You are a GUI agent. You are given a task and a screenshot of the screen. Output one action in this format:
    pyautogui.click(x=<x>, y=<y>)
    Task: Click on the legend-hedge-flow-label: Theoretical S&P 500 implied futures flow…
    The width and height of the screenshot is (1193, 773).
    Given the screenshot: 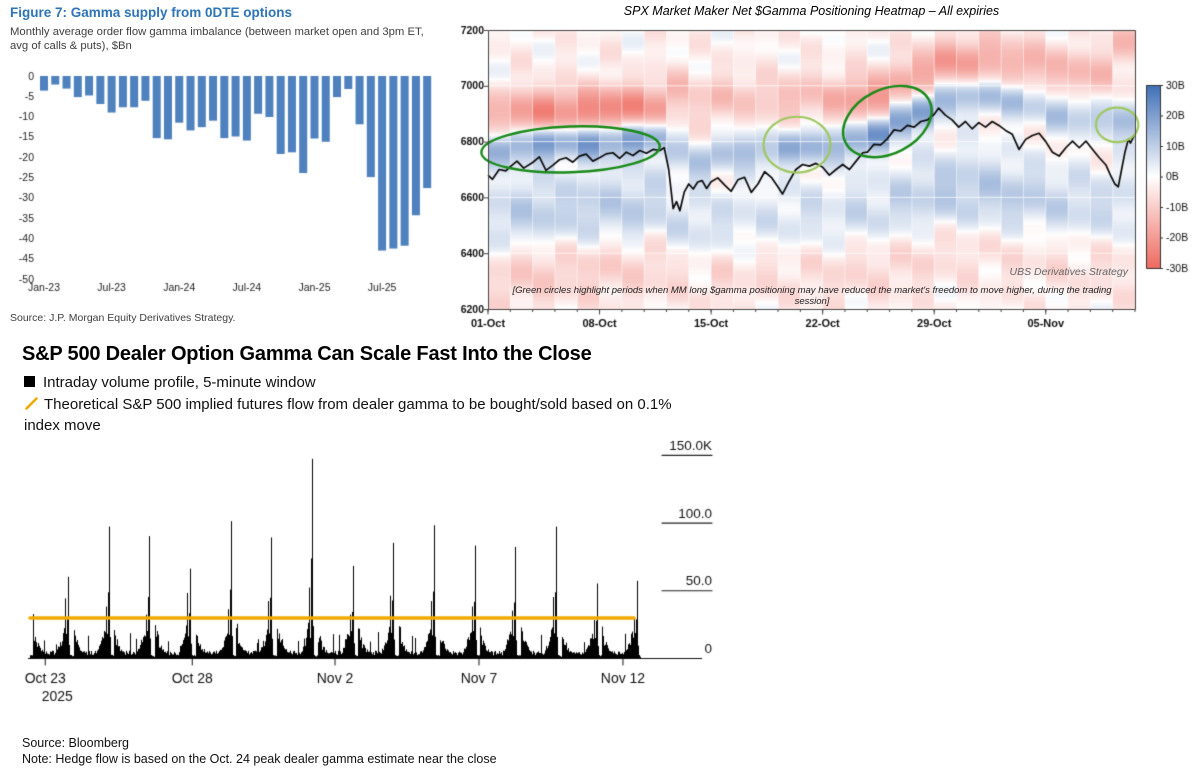 What is the action you would take?
    pyautogui.click(x=348, y=415)
    